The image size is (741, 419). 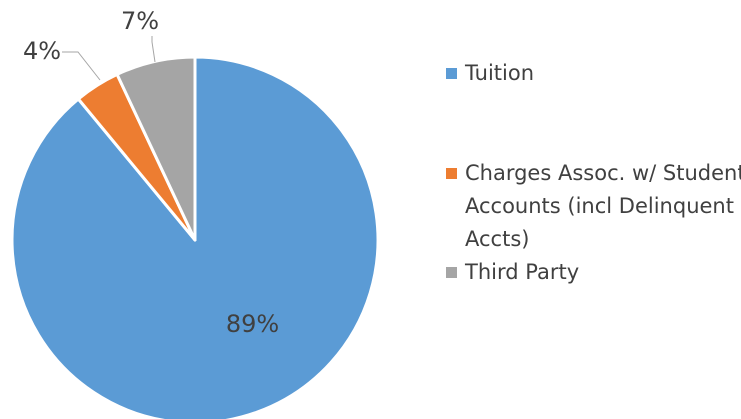 What do you see at coordinates (140, 21) in the screenshot?
I see `data-label: 7%` at bounding box center [140, 21].